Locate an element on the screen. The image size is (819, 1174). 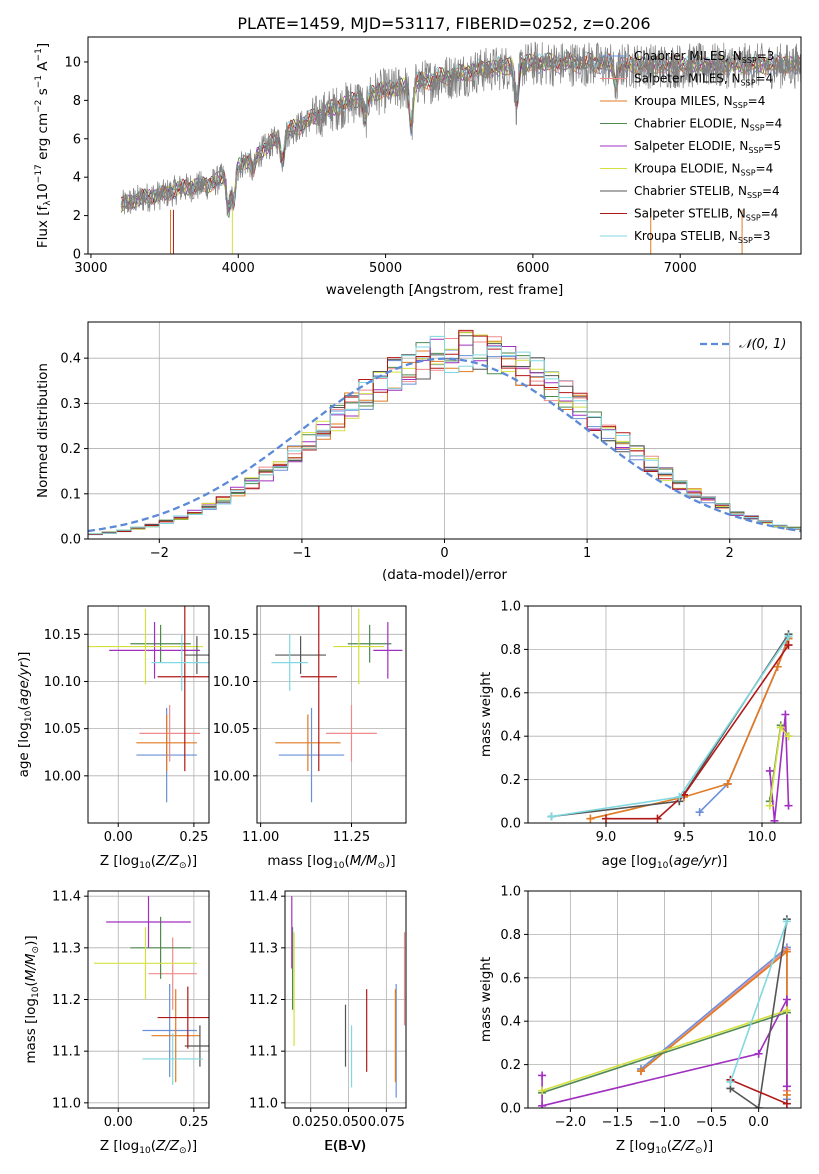
weight-line-chabrier-miles is located at coordinates (744, 724).